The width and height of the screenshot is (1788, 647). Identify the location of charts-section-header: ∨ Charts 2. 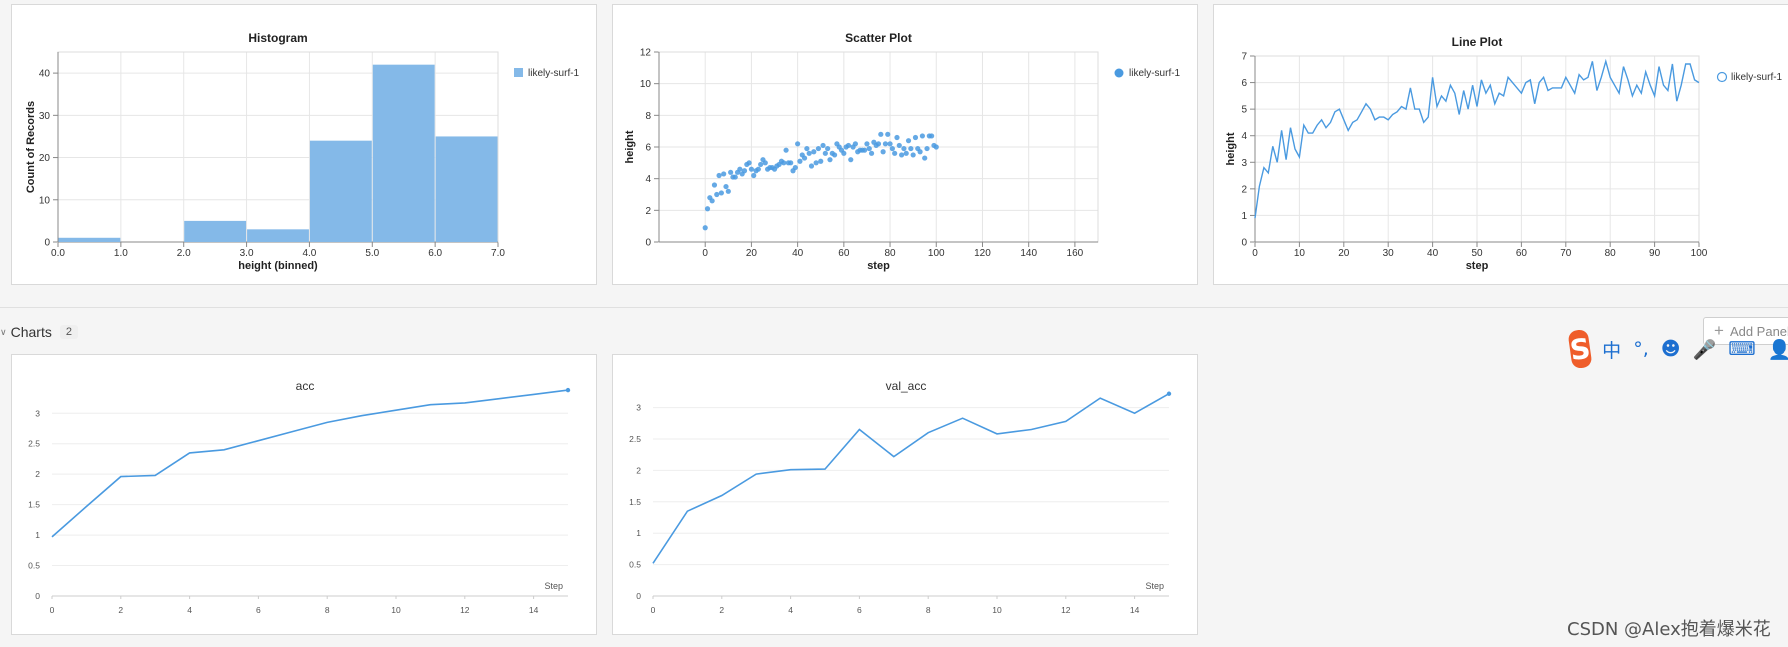
(100, 332).